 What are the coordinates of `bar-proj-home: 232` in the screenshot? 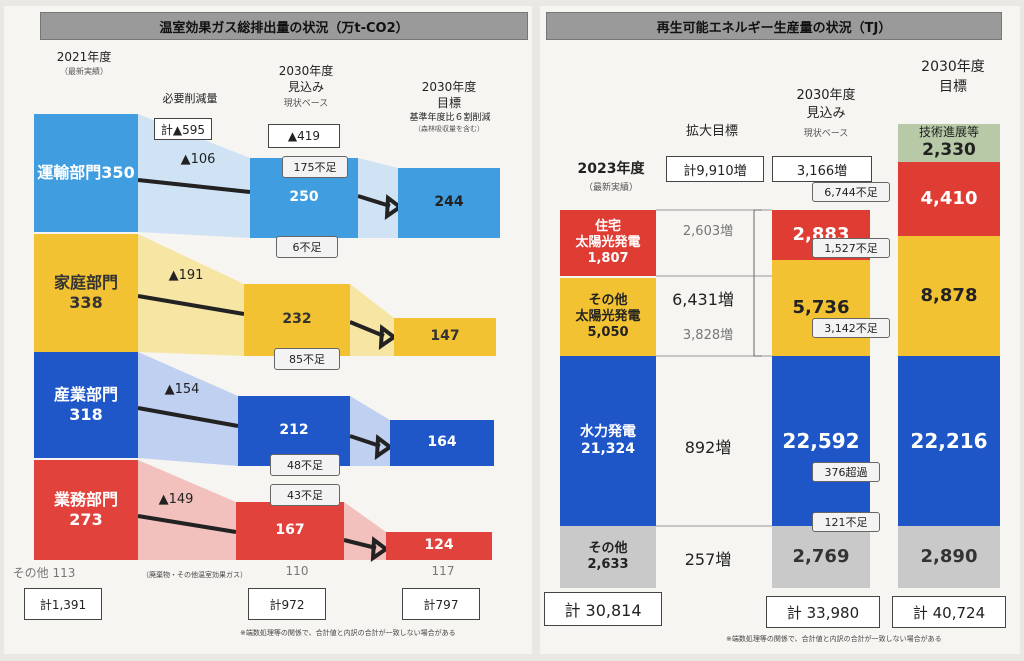 It's located at (297, 320).